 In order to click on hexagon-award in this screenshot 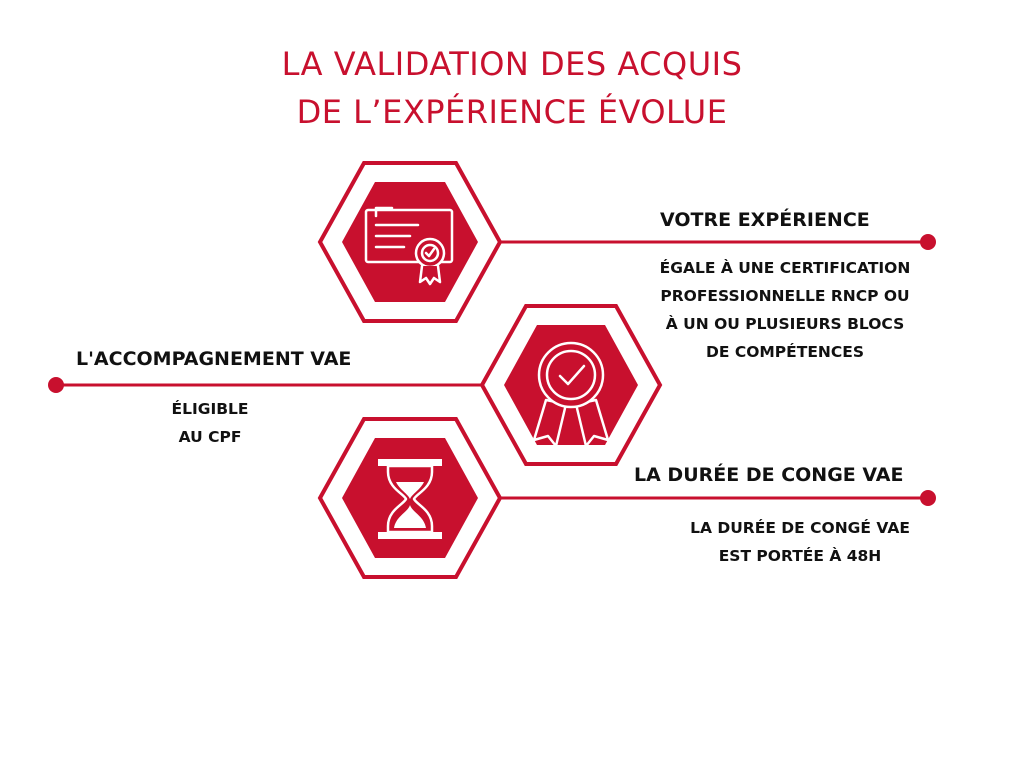, I will do `click(571, 385)`.